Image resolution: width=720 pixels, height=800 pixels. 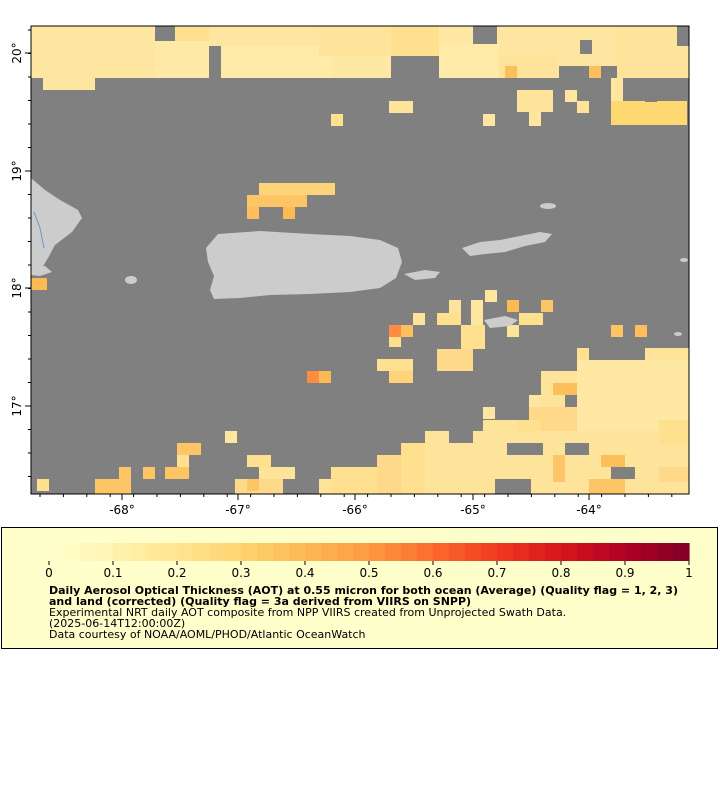 I want to click on colorbar-tick-label: 0, so click(x=49, y=573).